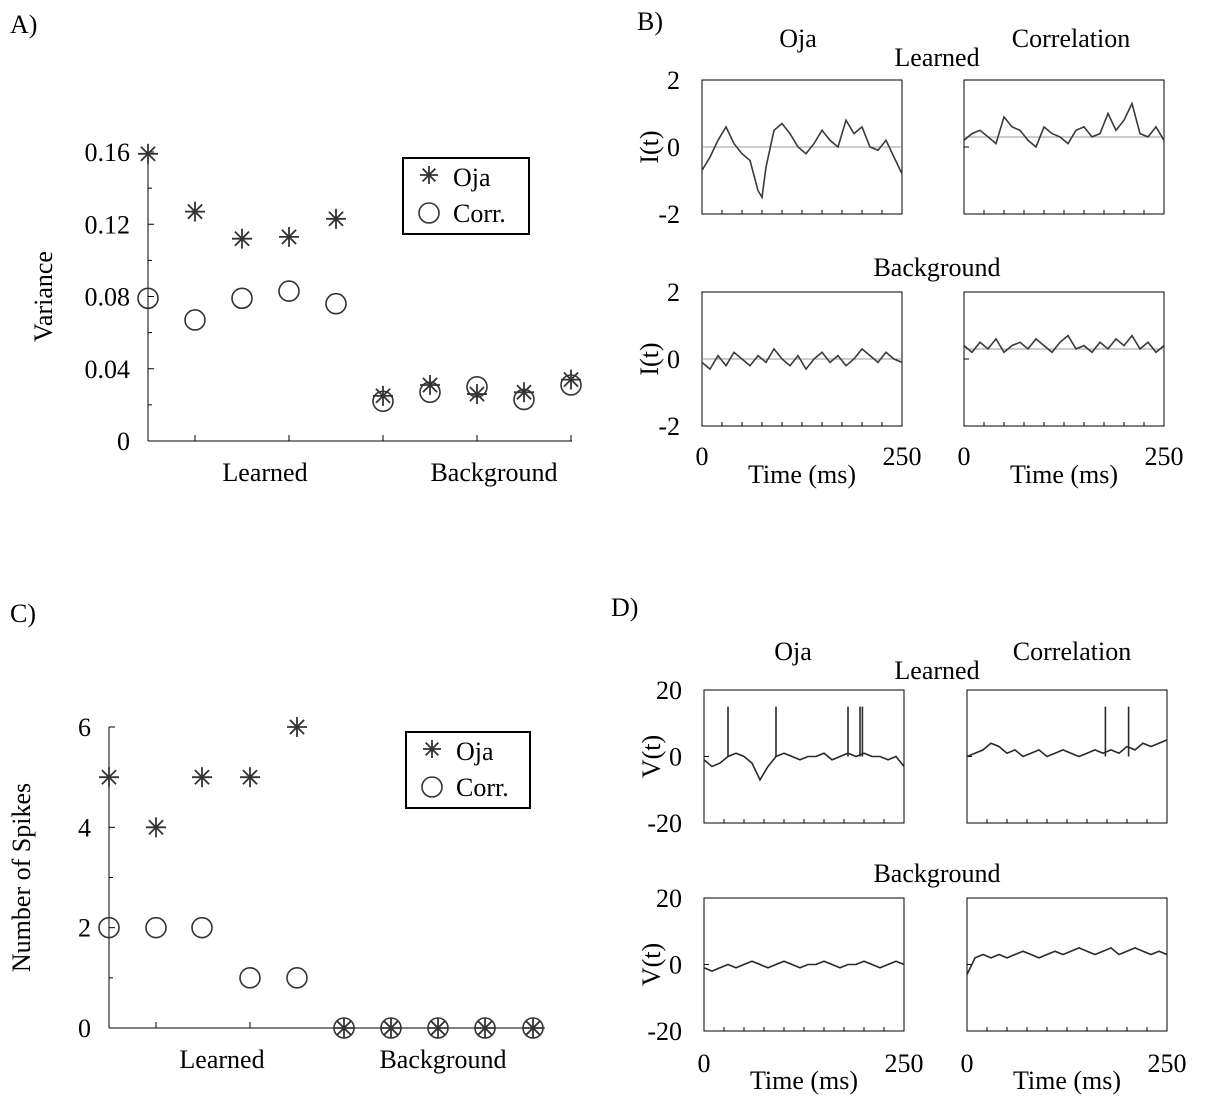  What do you see at coordinates (23, 613) in the screenshot?
I see `panel-c-label: C)` at bounding box center [23, 613].